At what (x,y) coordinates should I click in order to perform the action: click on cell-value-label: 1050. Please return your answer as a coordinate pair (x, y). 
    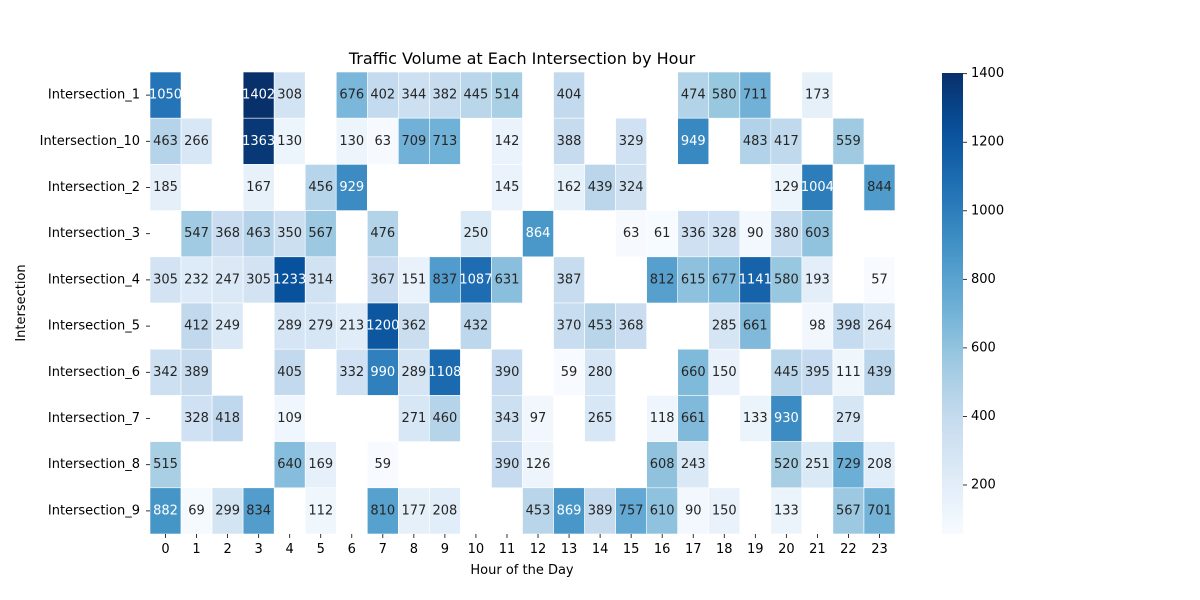
    Looking at the image, I should click on (165, 95).